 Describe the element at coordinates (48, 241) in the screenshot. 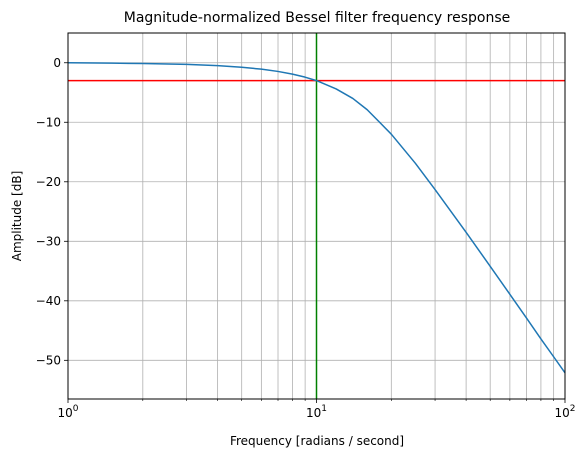

I see `y-tick-label: −30` at that location.